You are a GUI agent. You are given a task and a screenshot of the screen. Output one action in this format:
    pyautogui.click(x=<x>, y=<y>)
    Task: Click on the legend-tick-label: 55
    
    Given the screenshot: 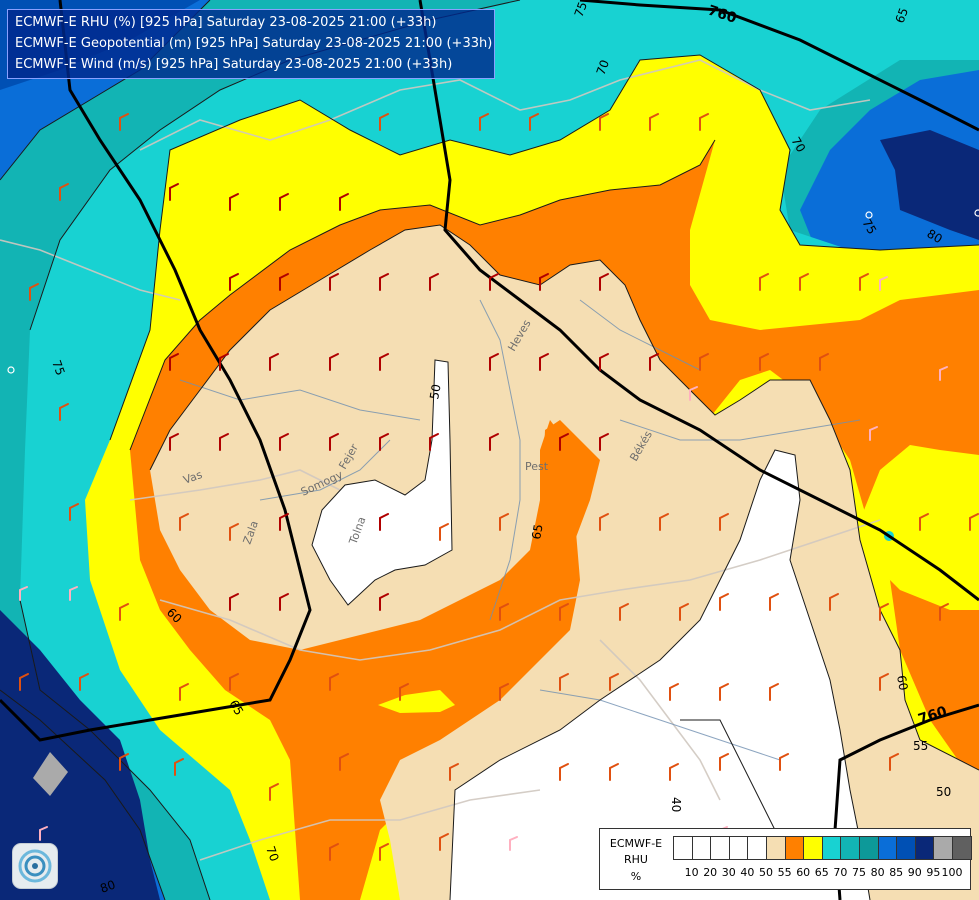 What is the action you would take?
    pyautogui.click(x=784, y=872)
    